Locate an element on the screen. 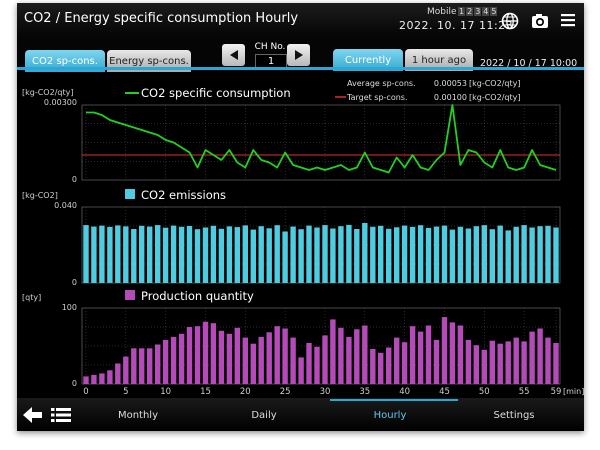 The image size is (600, 450). chart2-ylabel: [kg-CO2] is located at coordinates (40, 195).